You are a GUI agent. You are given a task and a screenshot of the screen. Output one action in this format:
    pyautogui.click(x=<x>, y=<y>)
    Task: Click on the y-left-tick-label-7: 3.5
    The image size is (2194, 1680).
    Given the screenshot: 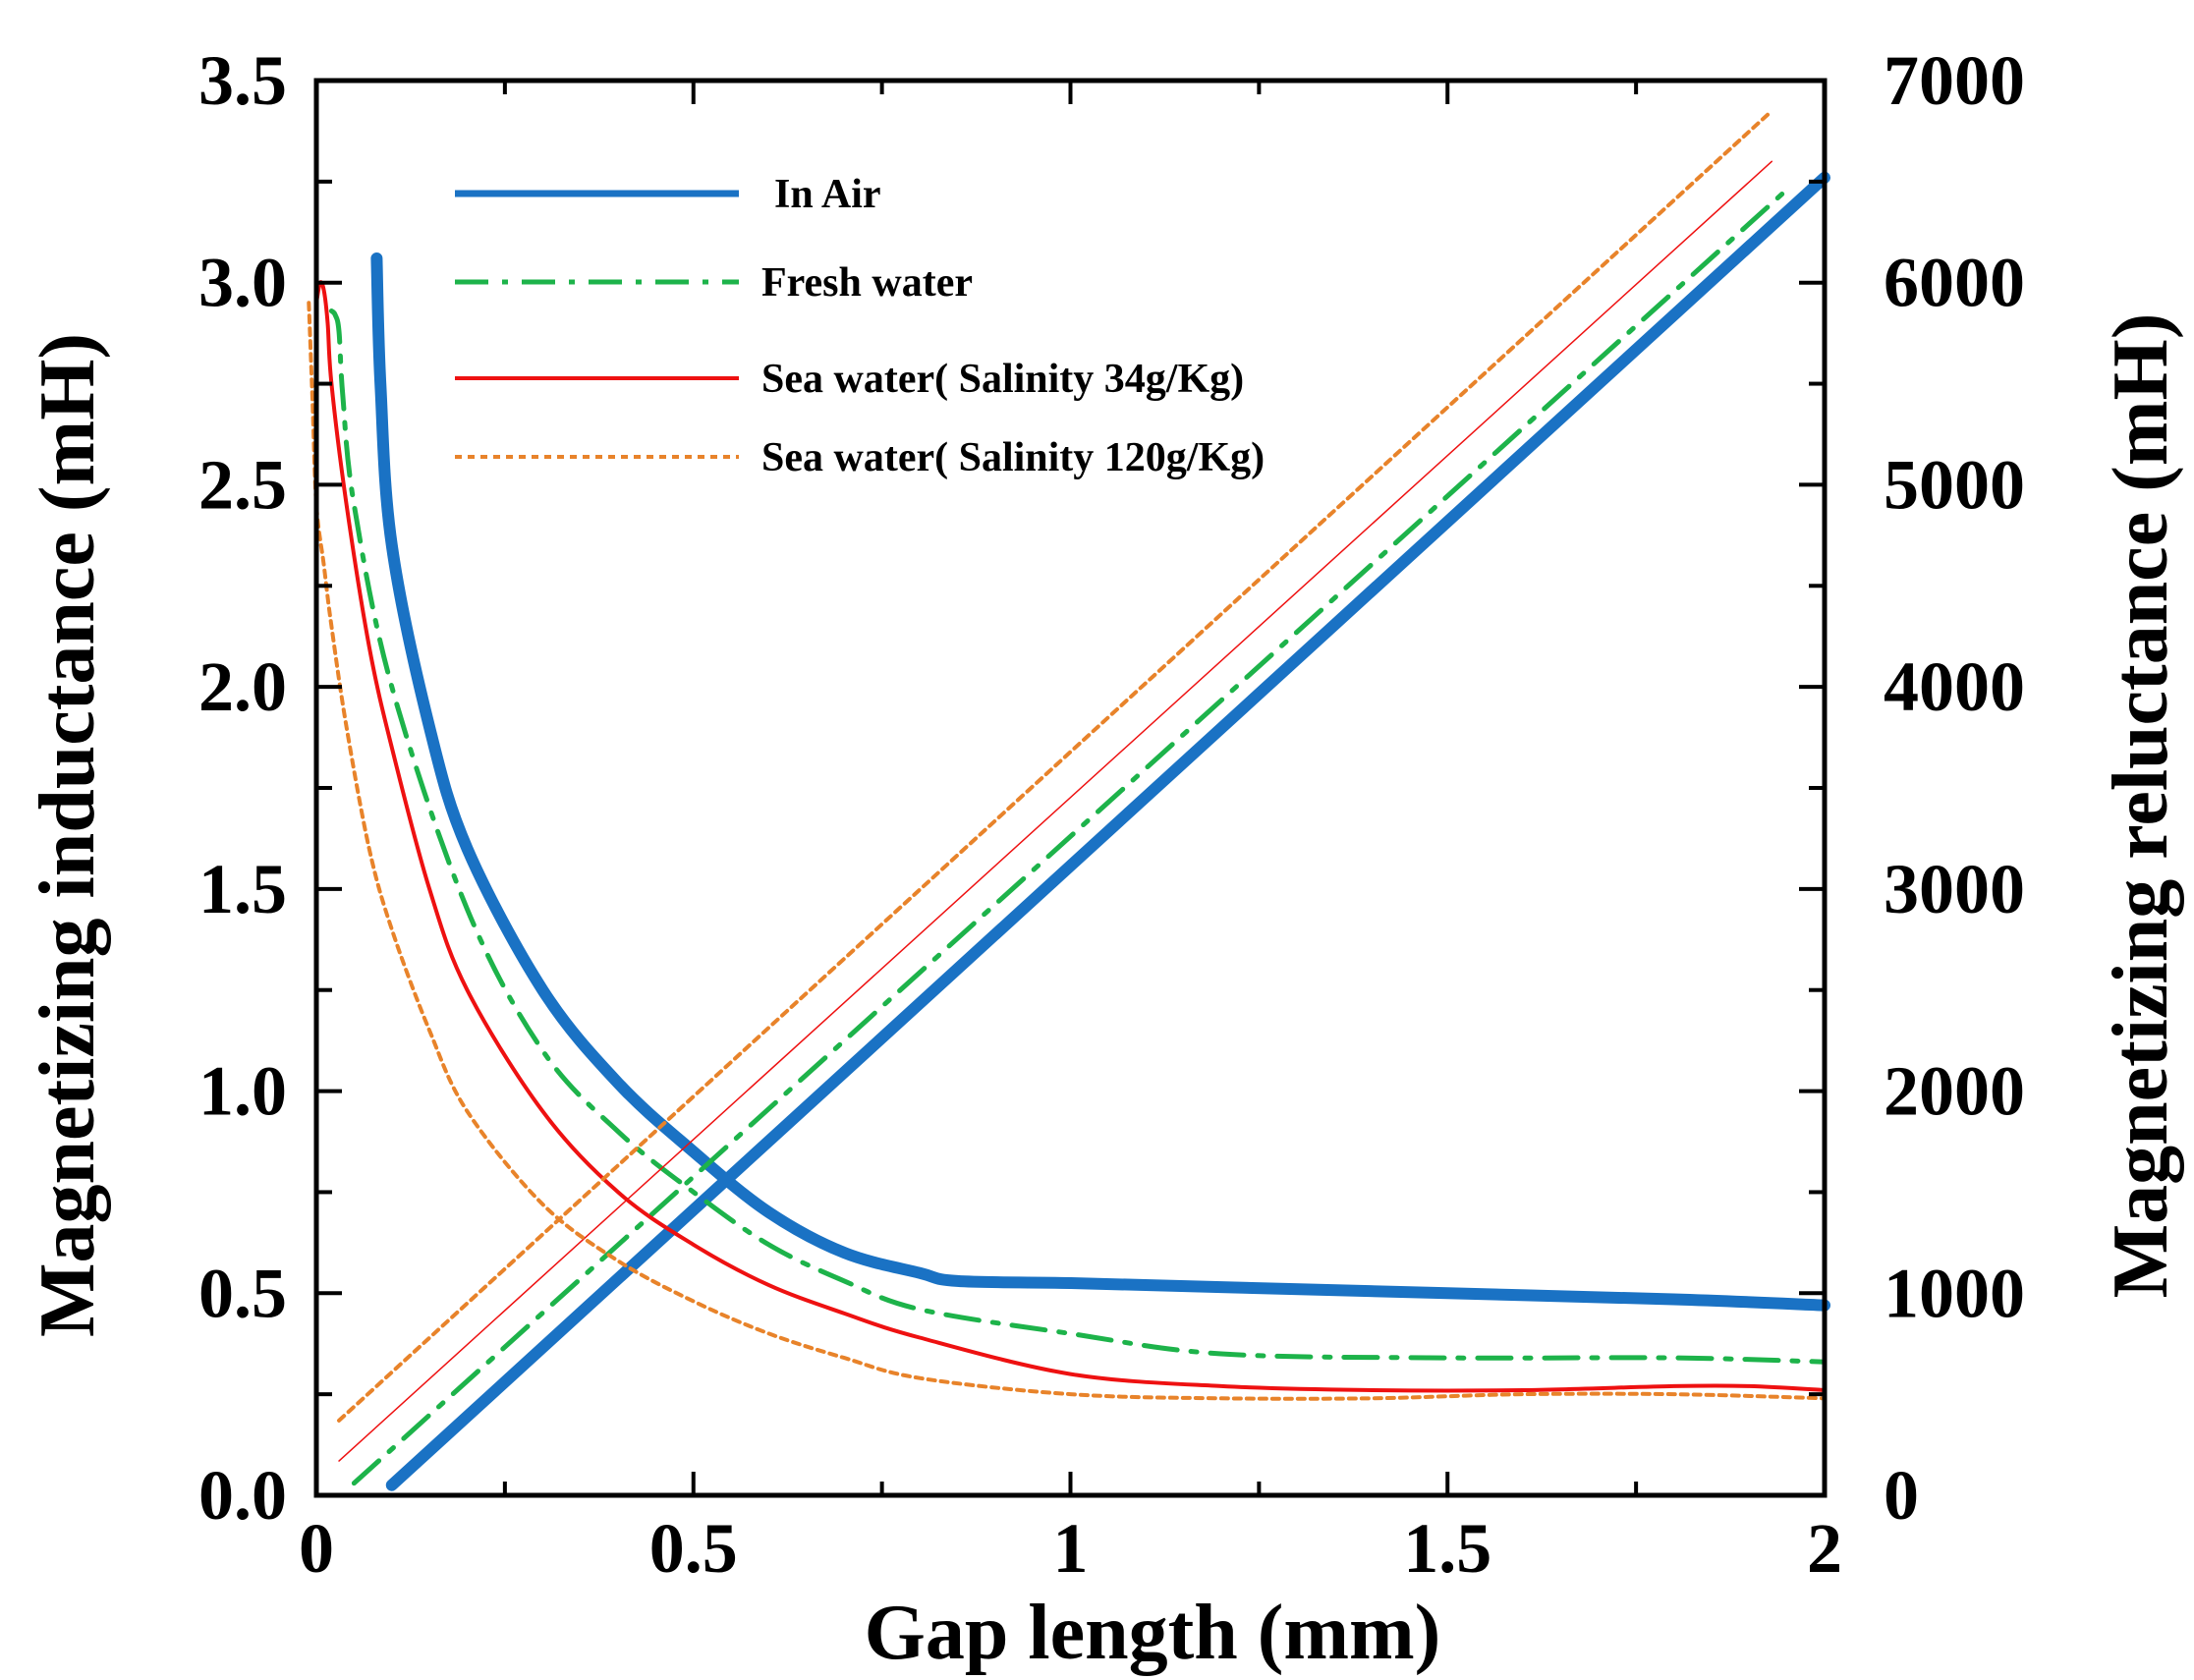 What is the action you would take?
    pyautogui.click(x=243, y=80)
    